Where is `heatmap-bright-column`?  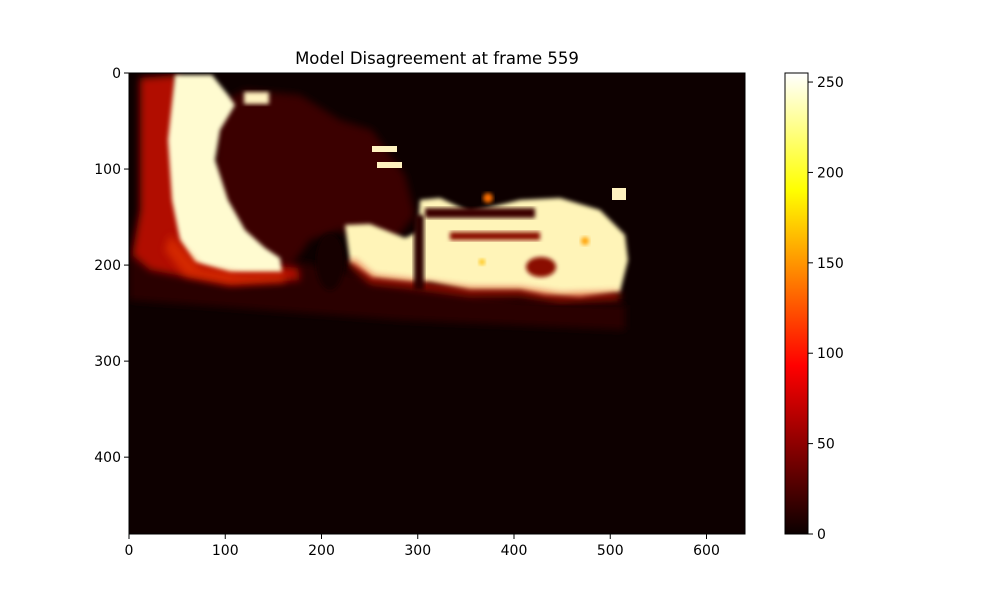
heatmap-bright-column is located at coordinates (225, 173).